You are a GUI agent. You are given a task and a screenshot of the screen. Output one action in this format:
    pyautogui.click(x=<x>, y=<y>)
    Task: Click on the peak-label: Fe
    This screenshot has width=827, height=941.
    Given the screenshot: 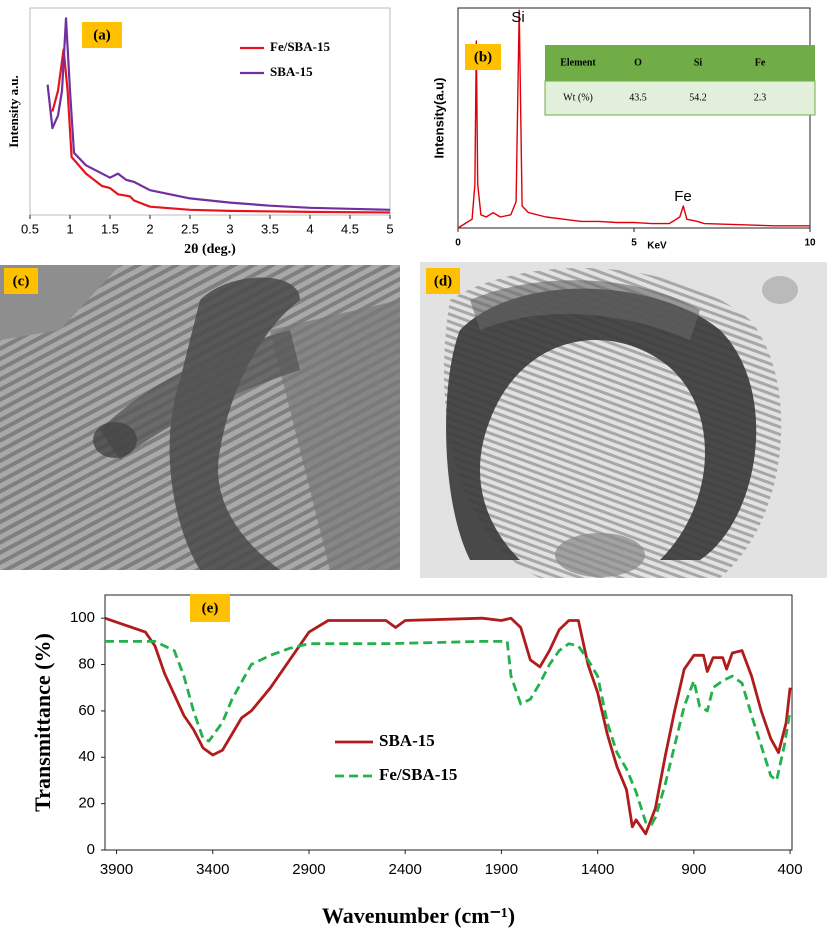 What is the action you would take?
    pyautogui.click(x=683, y=196)
    